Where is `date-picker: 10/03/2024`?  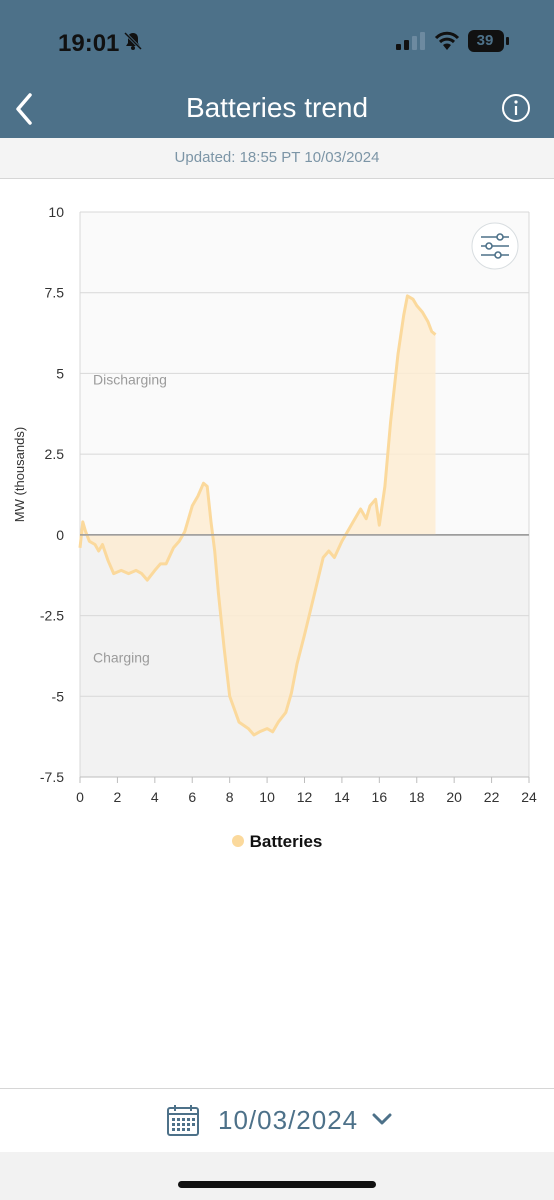 date-picker: 10/03/2024 is located at coordinates (277, 1120).